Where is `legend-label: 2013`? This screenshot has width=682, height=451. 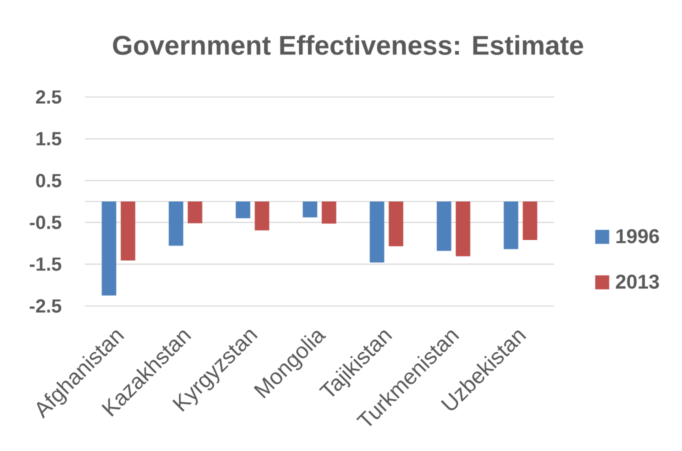
legend-label: 2013 is located at coordinates (637, 281).